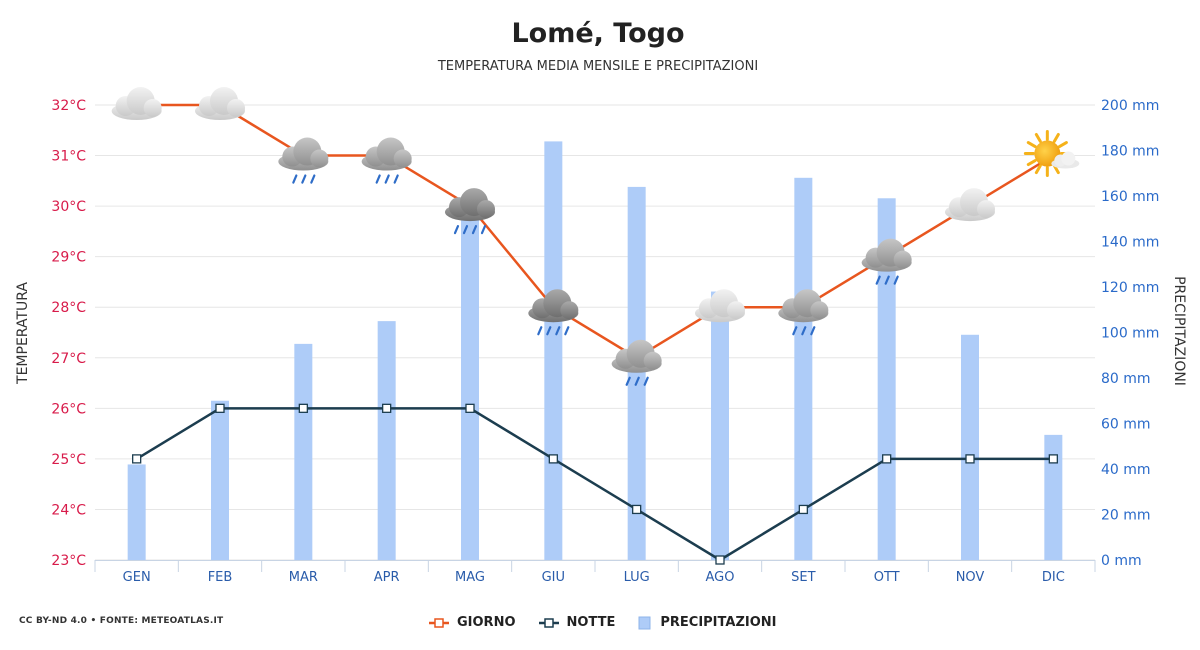 This screenshot has height=650, width=1200. What do you see at coordinates (553, 577) in the screenshot?
I see `x-tick-label: GIU` at bounding box center [553, 577].